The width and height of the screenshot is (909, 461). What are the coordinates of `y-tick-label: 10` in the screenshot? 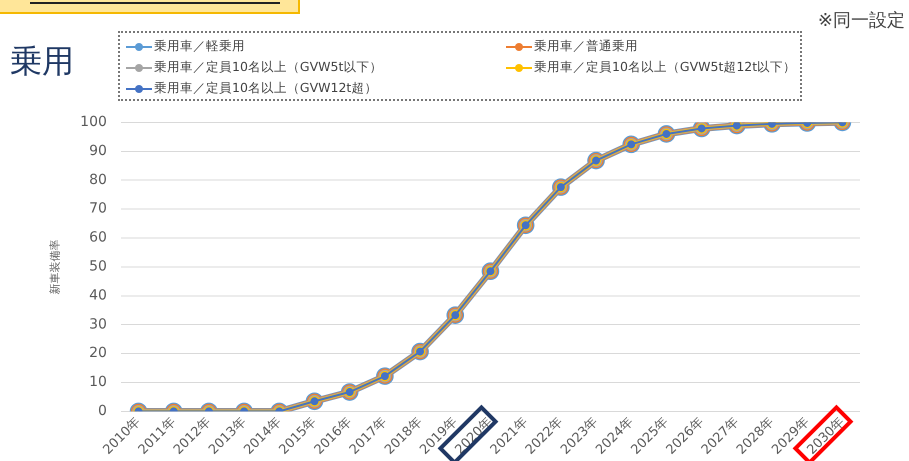 It's located at (98, 382).